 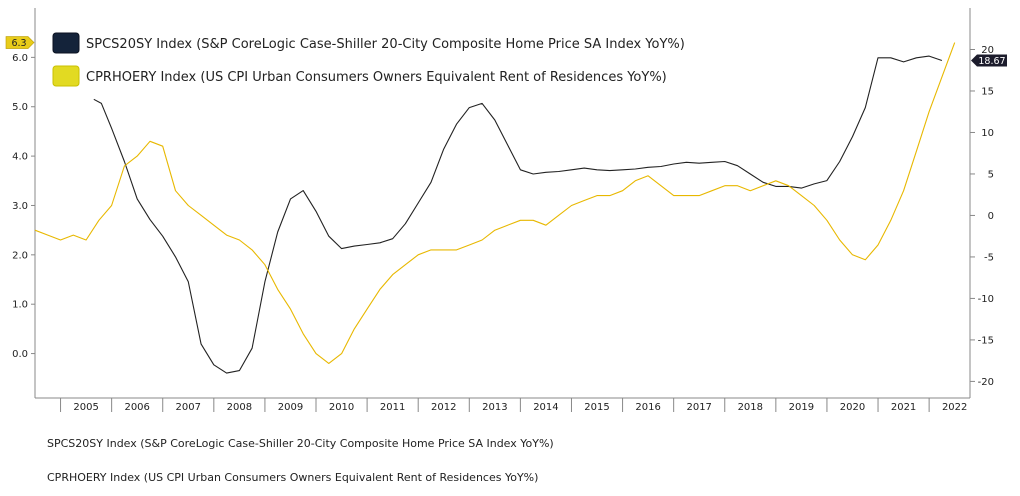 What do you see at coordinates (85, 407) in the screenshot?
I see `x-tick-label: 2005` at bounding box center [85, 407].